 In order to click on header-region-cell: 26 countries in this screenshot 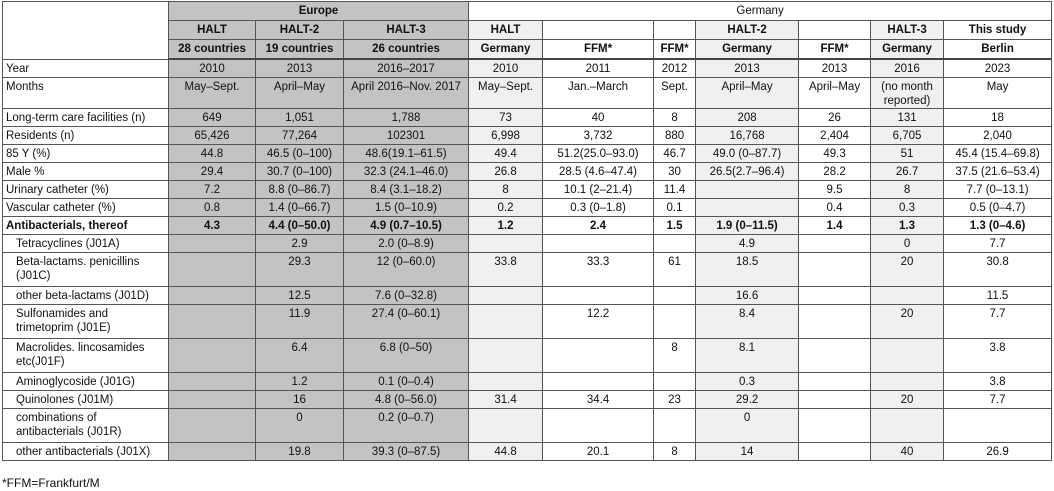, I will do `click(406, 49)`.